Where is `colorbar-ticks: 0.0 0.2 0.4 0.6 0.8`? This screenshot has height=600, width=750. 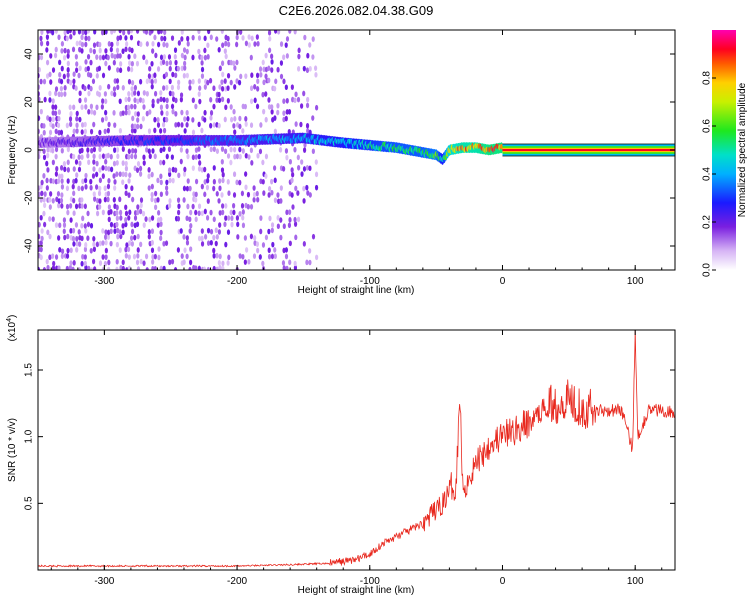 colorbar-ticks: 0.0 0.2 0.4 0.6 0.8 is located at coordinates (709, 174).